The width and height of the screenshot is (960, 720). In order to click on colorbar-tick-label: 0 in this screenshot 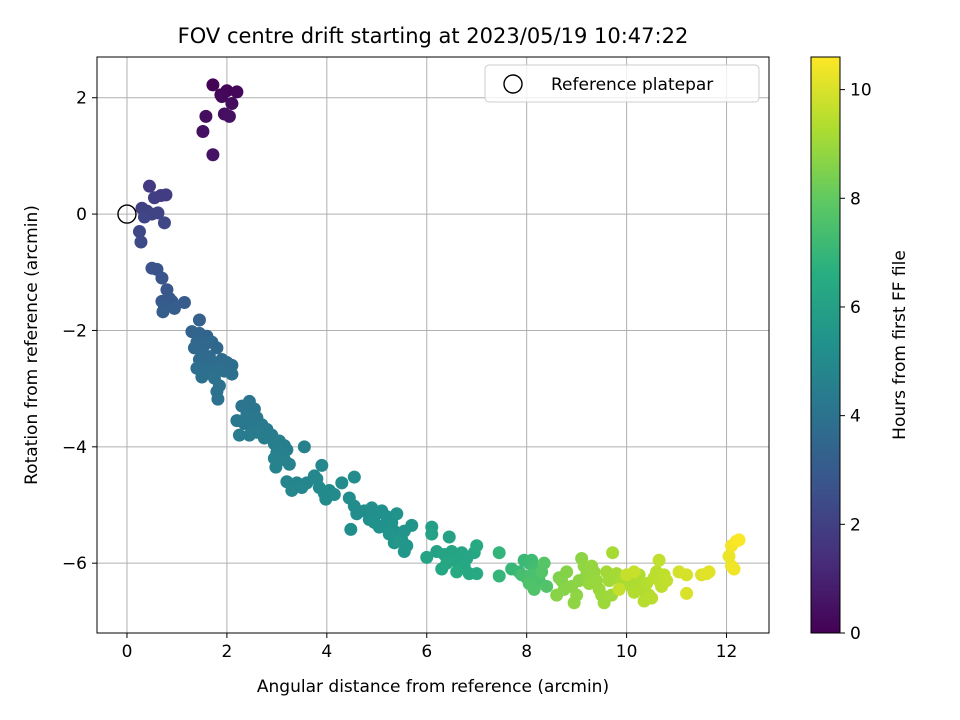, I will do `click(855, 634)`.